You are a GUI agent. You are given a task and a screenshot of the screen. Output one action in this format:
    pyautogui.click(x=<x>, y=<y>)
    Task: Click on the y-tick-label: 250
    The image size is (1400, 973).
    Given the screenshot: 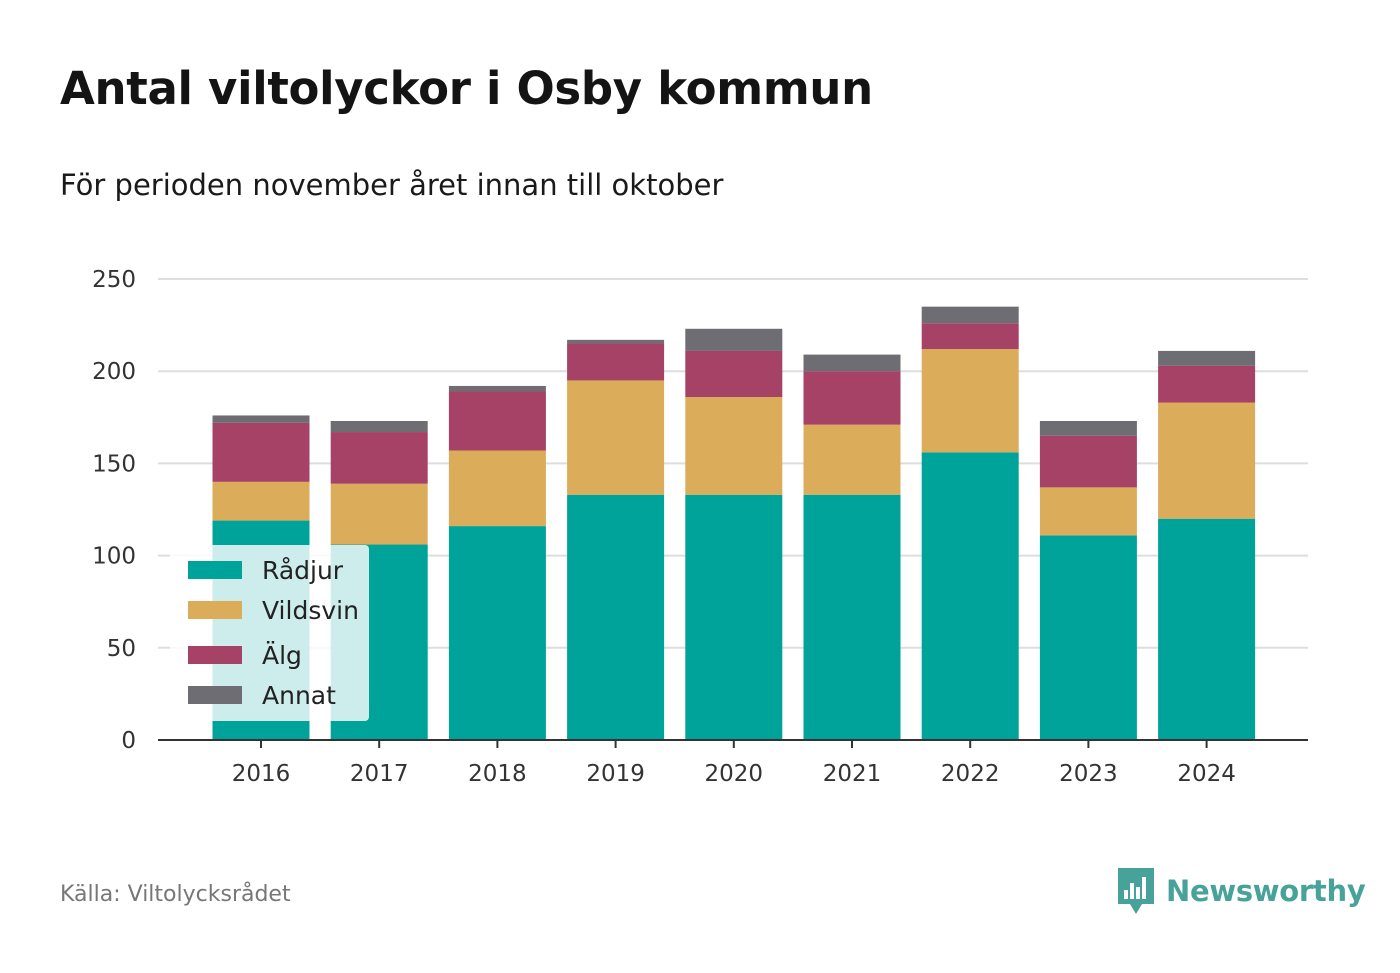 What is the action you would take?
    pyautogui.click(x=114, y=280)
    